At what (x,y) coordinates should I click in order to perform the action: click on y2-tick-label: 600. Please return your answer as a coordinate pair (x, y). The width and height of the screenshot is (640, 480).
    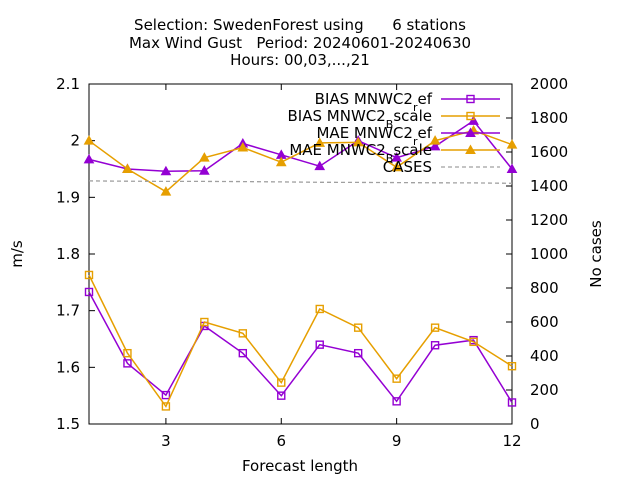
    Looking at the image, I should click on (544, 322).